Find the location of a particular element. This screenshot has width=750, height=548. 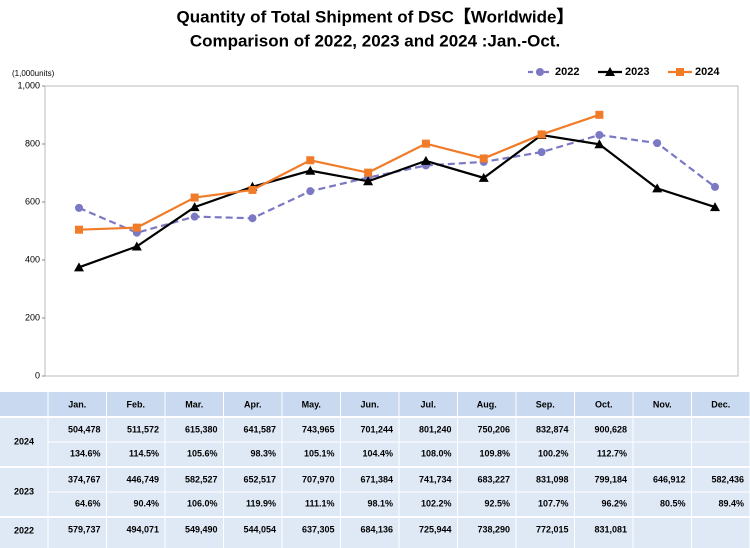

table-value: 511,572 is located at coordinates (143, 429).